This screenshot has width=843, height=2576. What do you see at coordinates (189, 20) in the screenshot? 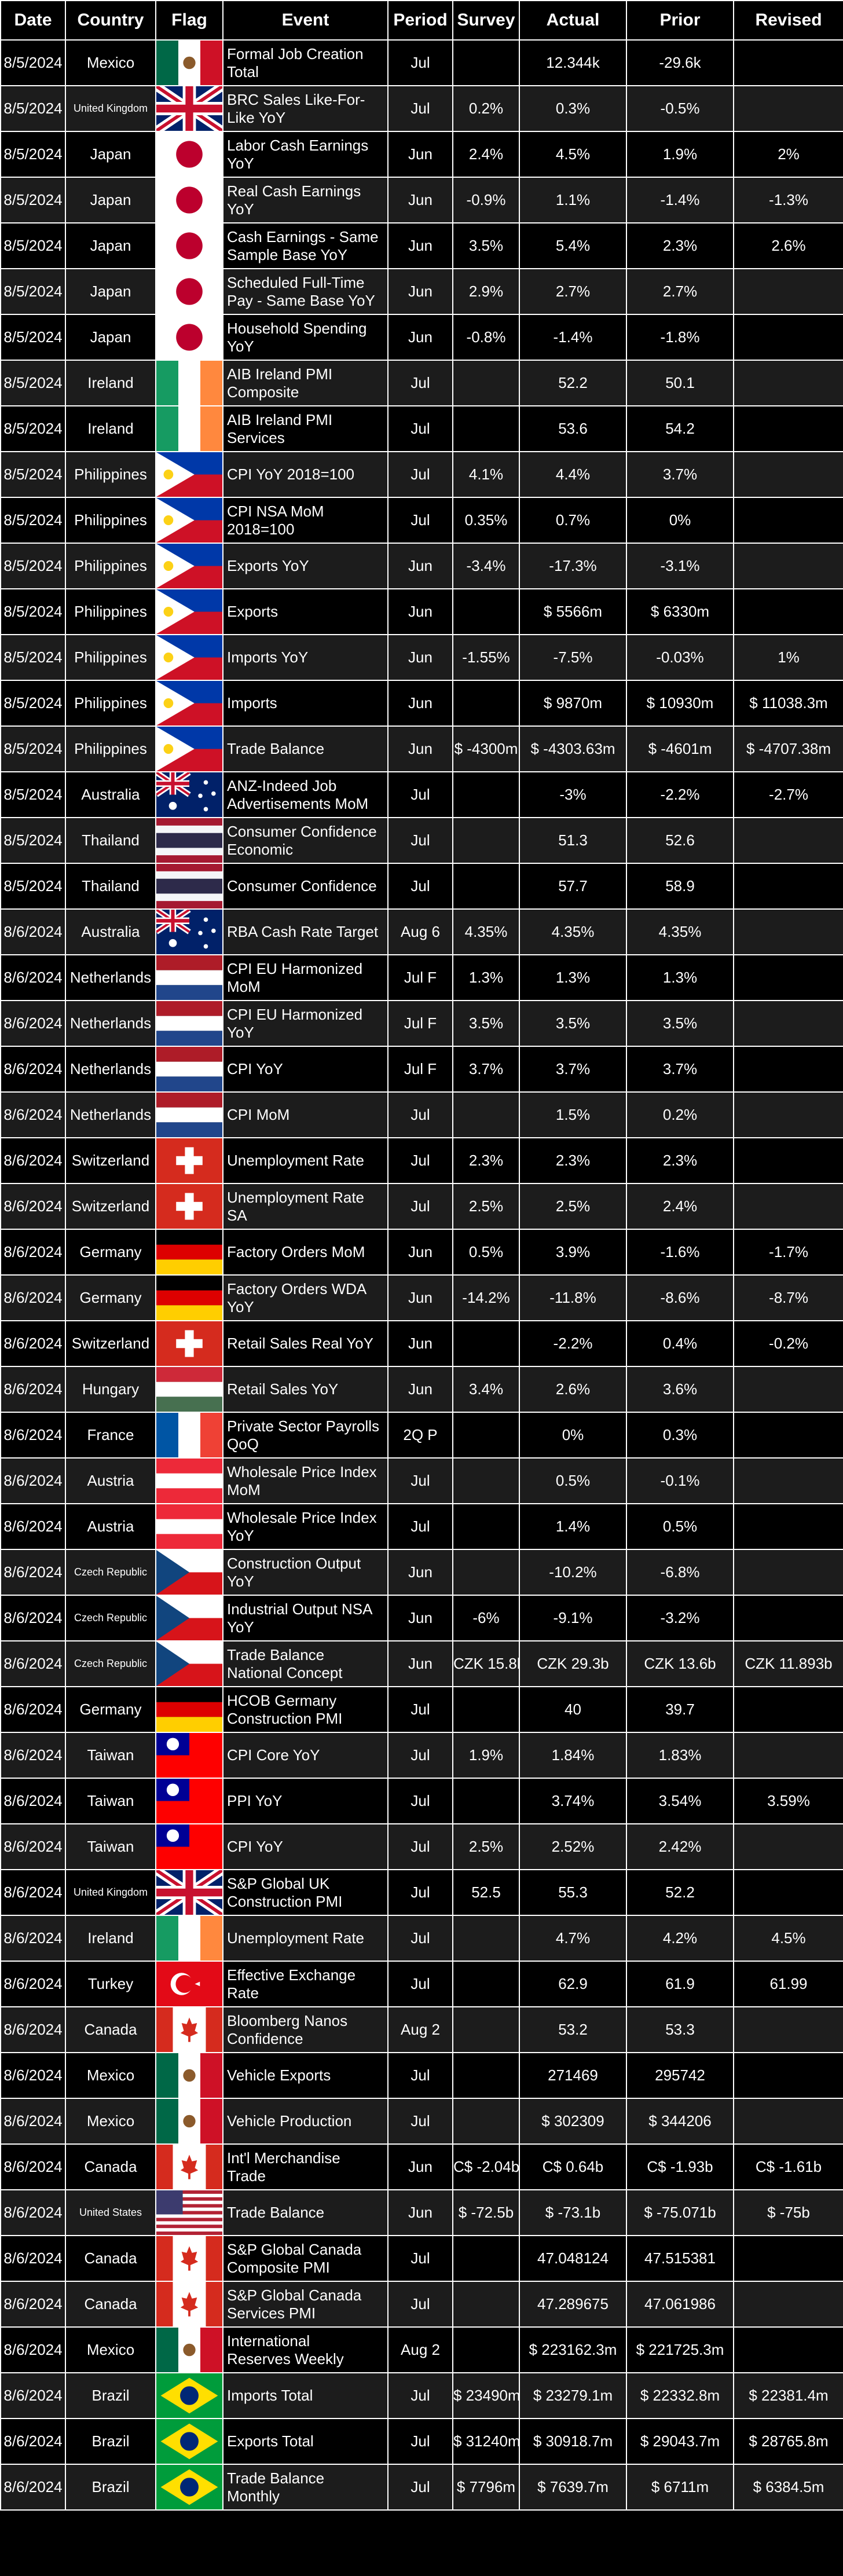
I see `header-flag: Flag` at bounding box center [189, 20].